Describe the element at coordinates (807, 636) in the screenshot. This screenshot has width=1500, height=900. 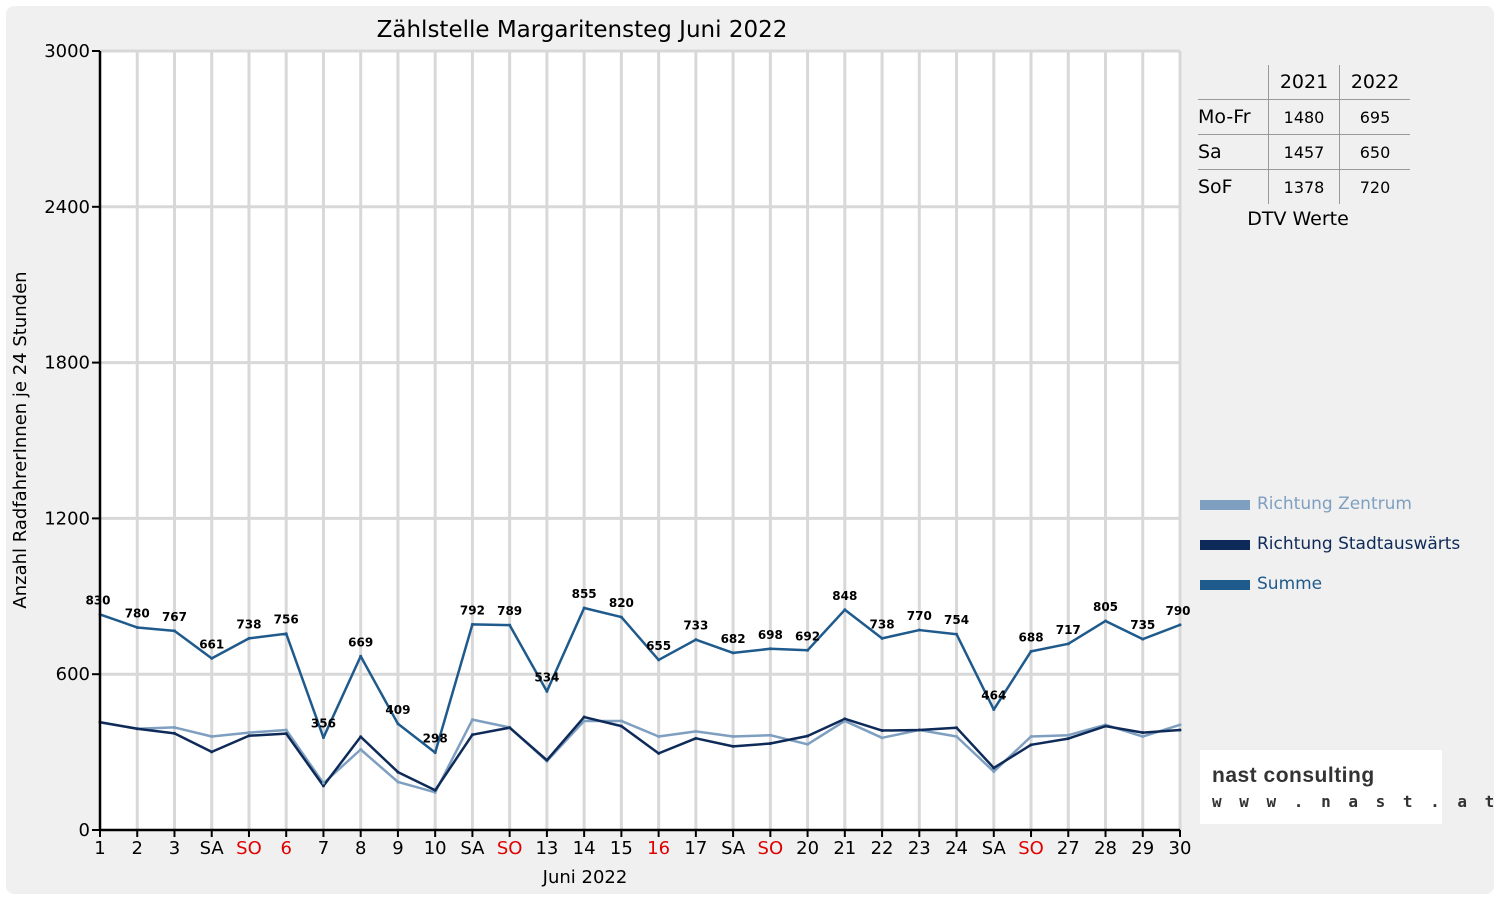
I see `data-label: 692` at that location.